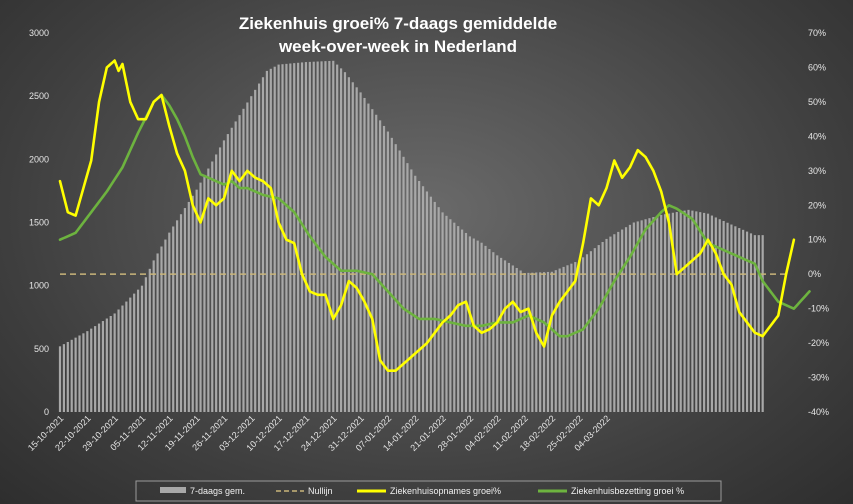 The height and width of the screenshot is (504, 853). What do you see at coordinates (217, 491) in the screenshot?
I see `legend-label-bars: 7-daags gem.` at bounding box center [217, 491].